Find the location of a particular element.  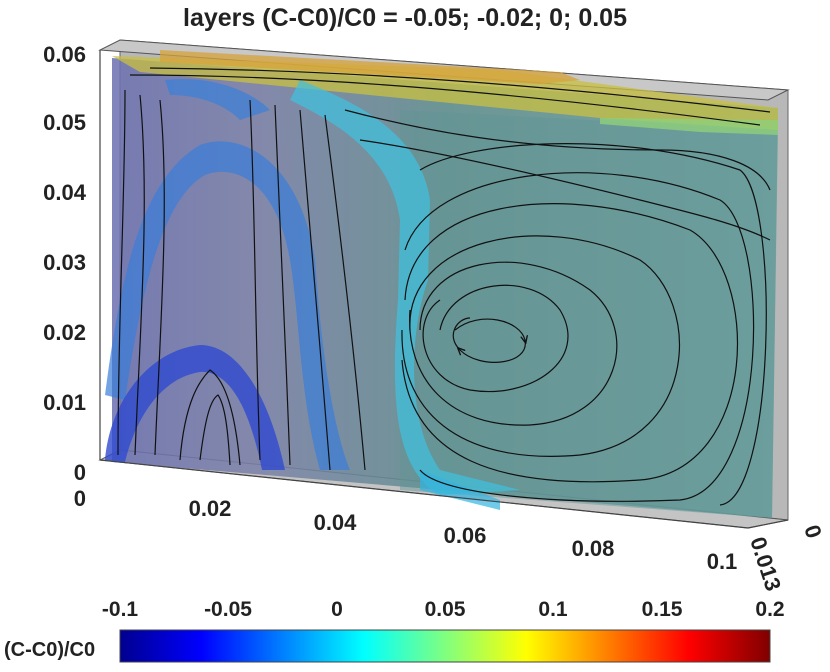

x-tick-label: 0.04 is located at coordinates (336, 522).